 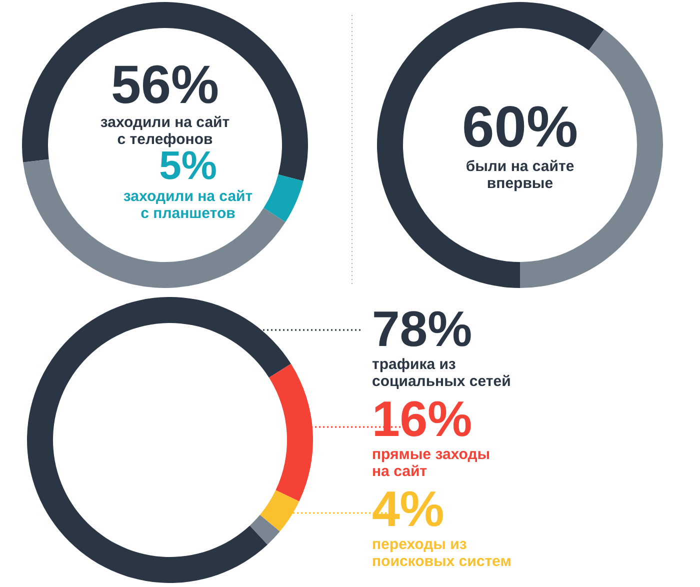 What do you see at coordinates (422, 419) in the screenshot?
I see `data-label: 16%` at bounding box center [422, 419].